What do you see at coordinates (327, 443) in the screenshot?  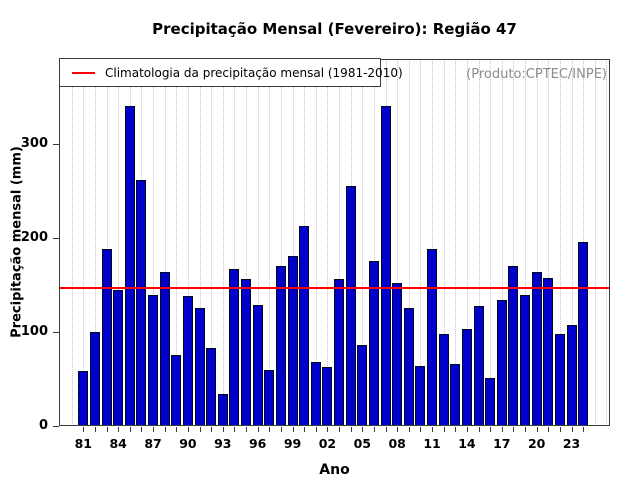 I see `x-tick-label: 02` at bounding box center [327, 443].